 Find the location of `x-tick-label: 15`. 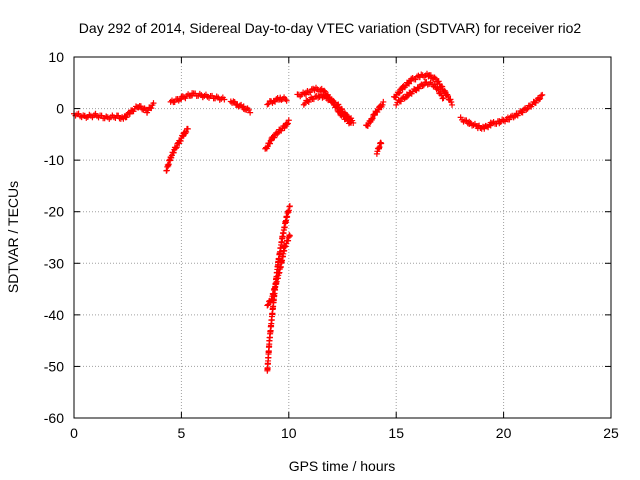

x-tick-label: 15 is located at coordinates (396, 433).